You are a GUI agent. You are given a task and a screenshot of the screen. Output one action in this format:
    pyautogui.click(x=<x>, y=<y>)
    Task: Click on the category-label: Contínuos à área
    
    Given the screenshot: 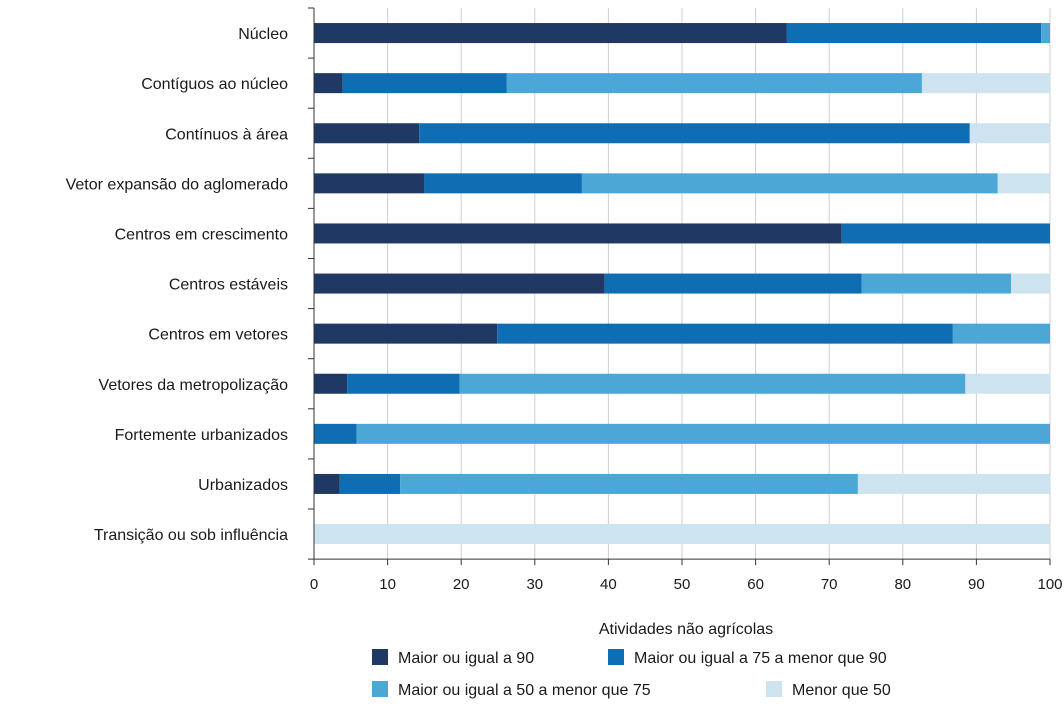 What is the action you would take?
    pyautogui.click(x=226, y=134)
    